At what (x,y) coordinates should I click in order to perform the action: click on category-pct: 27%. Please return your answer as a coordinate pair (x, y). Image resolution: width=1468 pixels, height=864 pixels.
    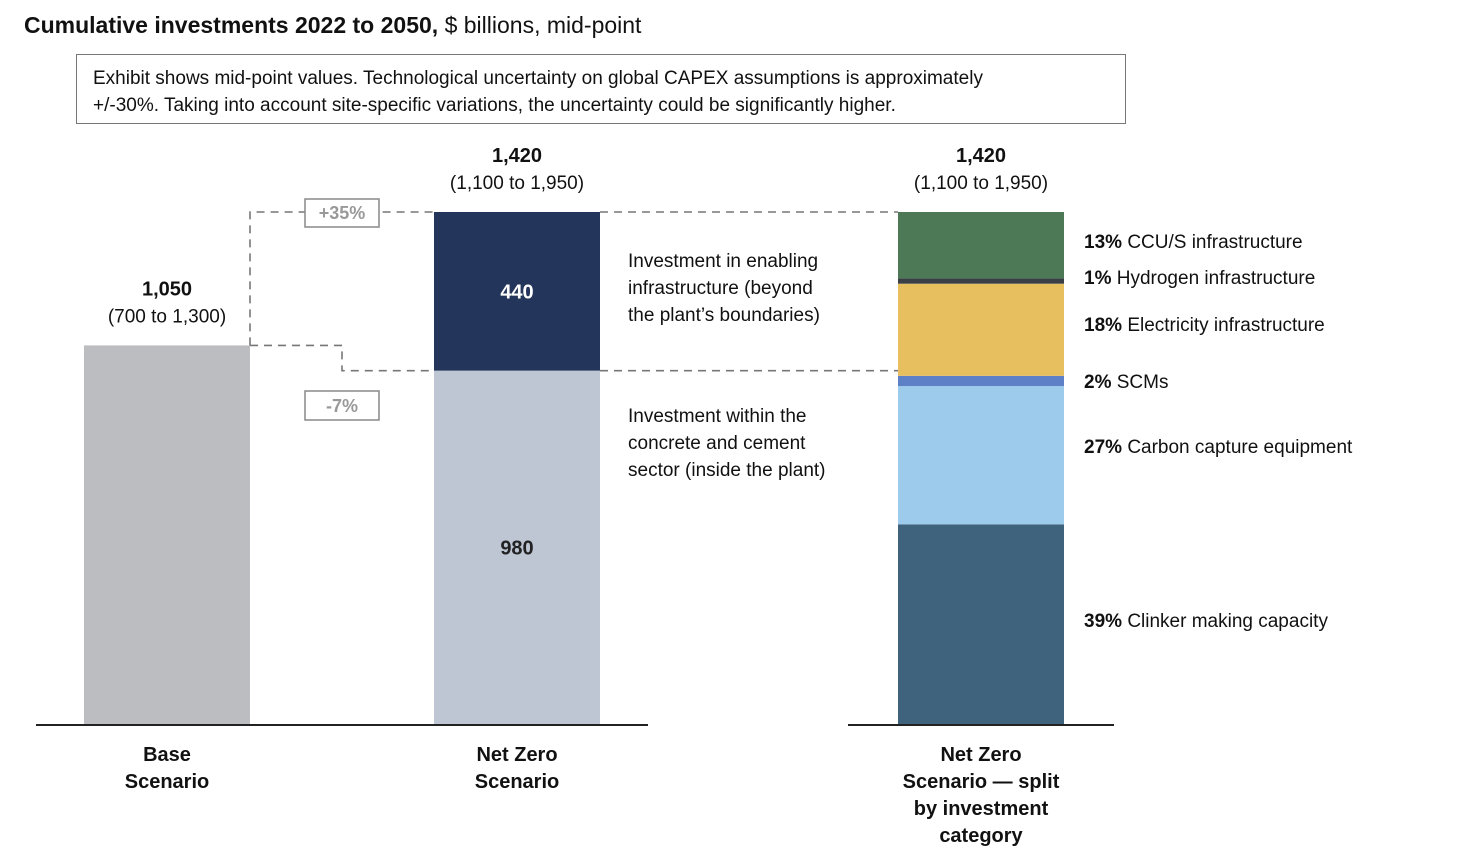
    Looking at the image, I should click on (1105, 447).